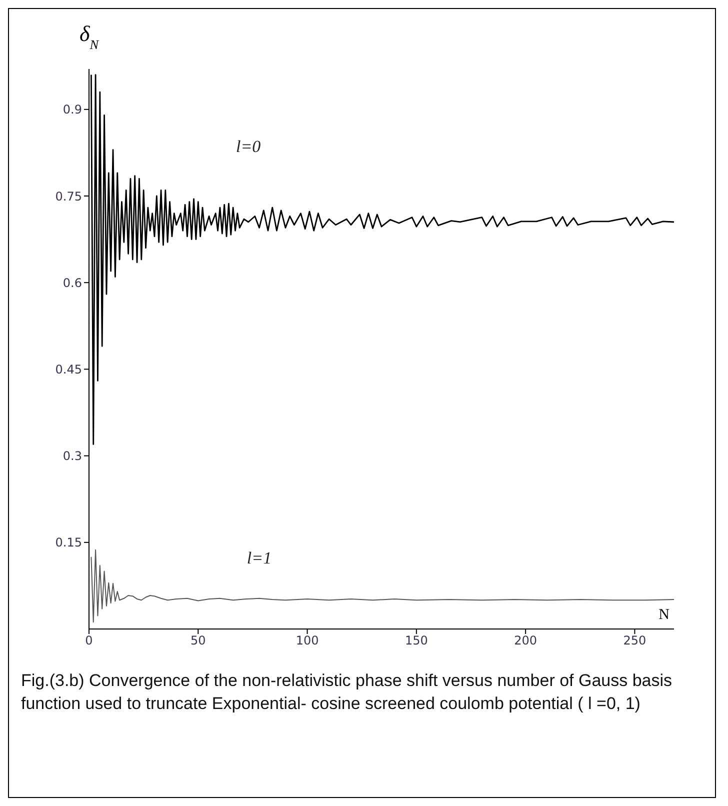  Describe the element at coordinates (259, 558) in the screenshot. I see `series-label: l=1` at that location.